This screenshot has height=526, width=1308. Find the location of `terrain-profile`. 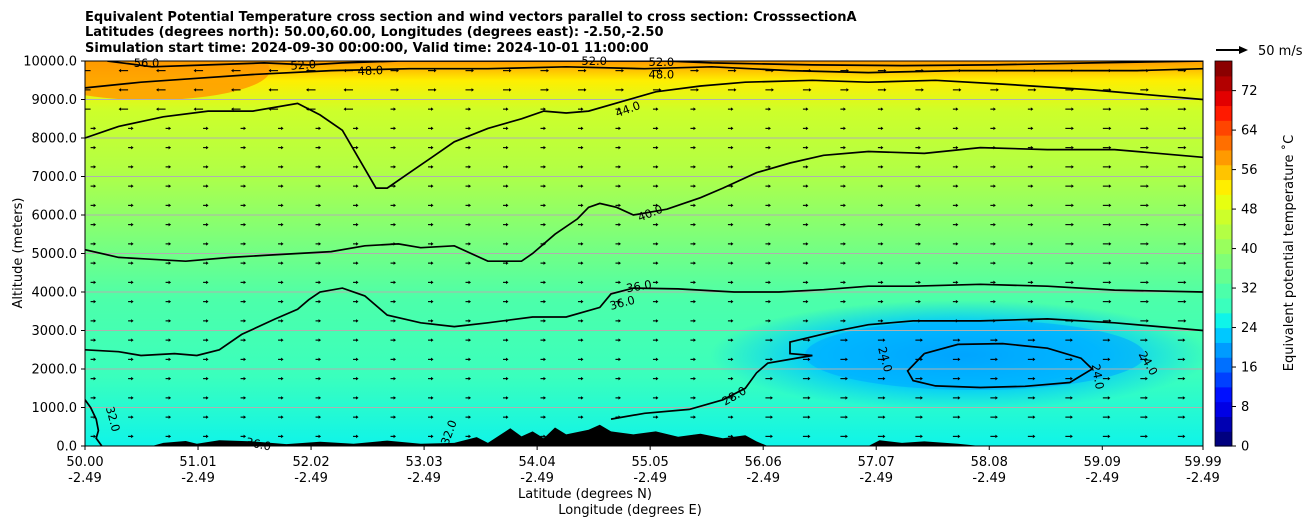

terrain-profile is located at coordinates (533, 435).